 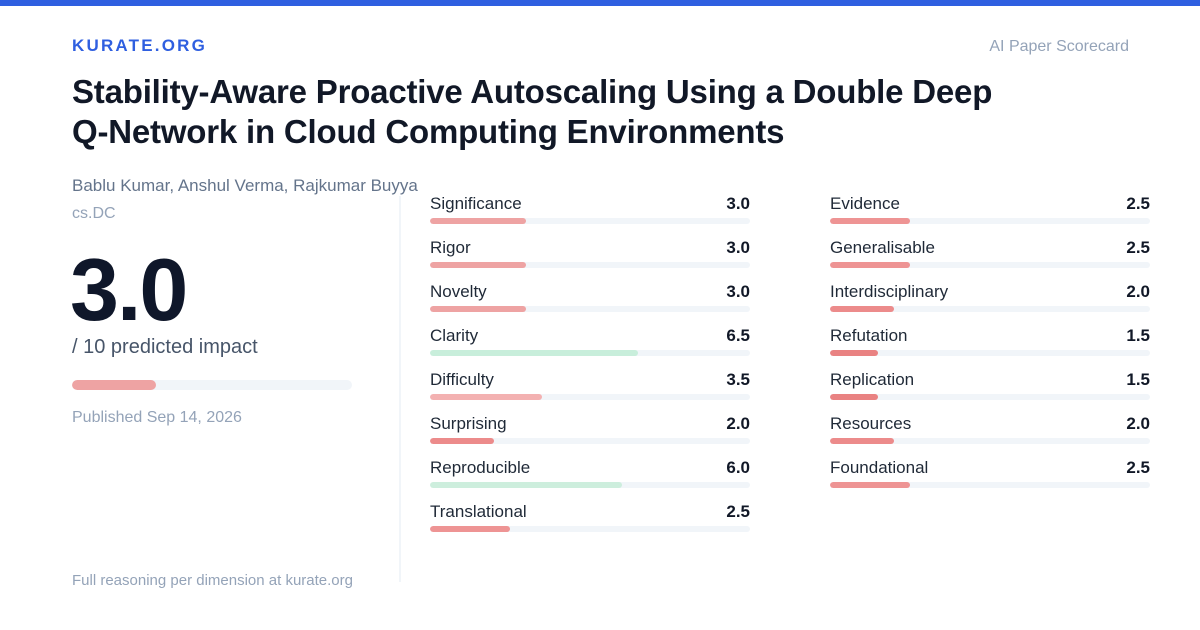 I want to click on dimension-row-clarity: Clarity 6.5, so click(x=590, y=348).